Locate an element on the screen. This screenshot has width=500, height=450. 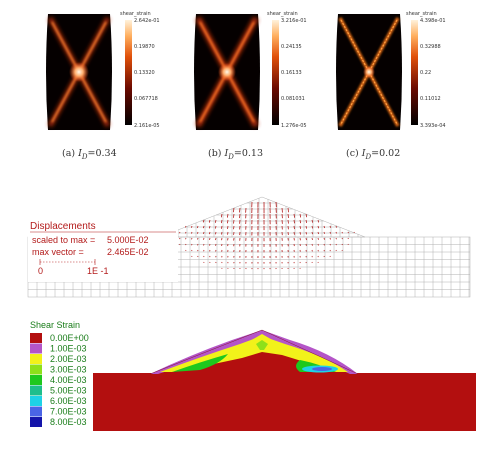
legend-label: 5.00E-03 is located at coordinates (68, 391).